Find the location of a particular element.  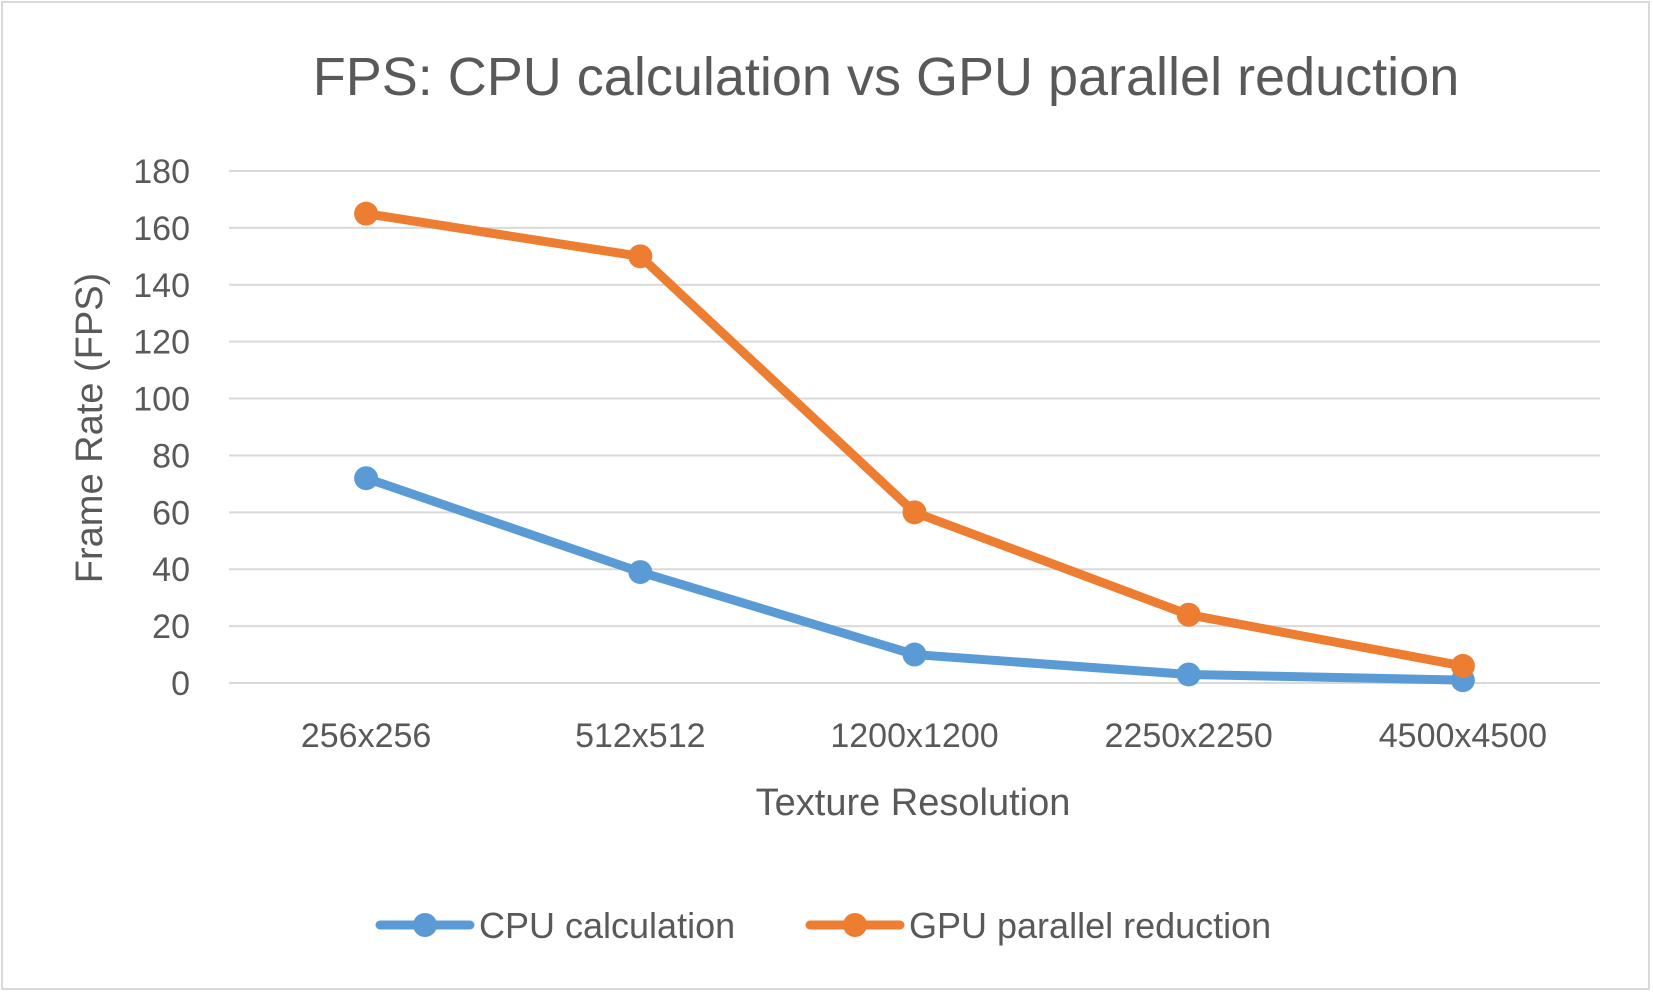

y-tick-label: 60 is located at coordinates (171, 513).